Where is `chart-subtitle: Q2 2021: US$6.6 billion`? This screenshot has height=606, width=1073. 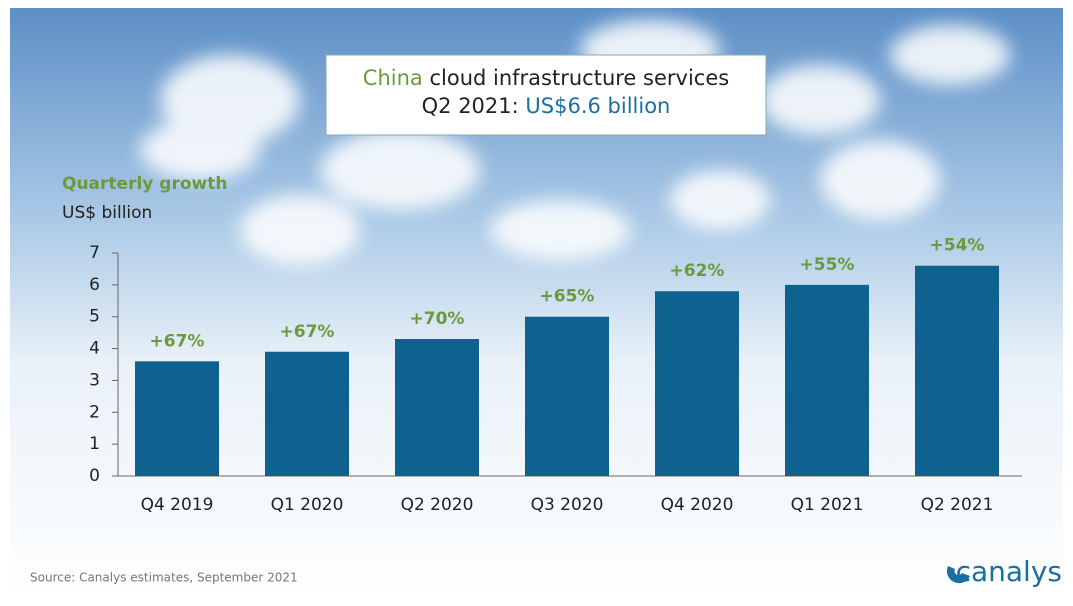 chart-subtitle: Q2 2021: US$6.6 billion is located at coordinates (546, 106).